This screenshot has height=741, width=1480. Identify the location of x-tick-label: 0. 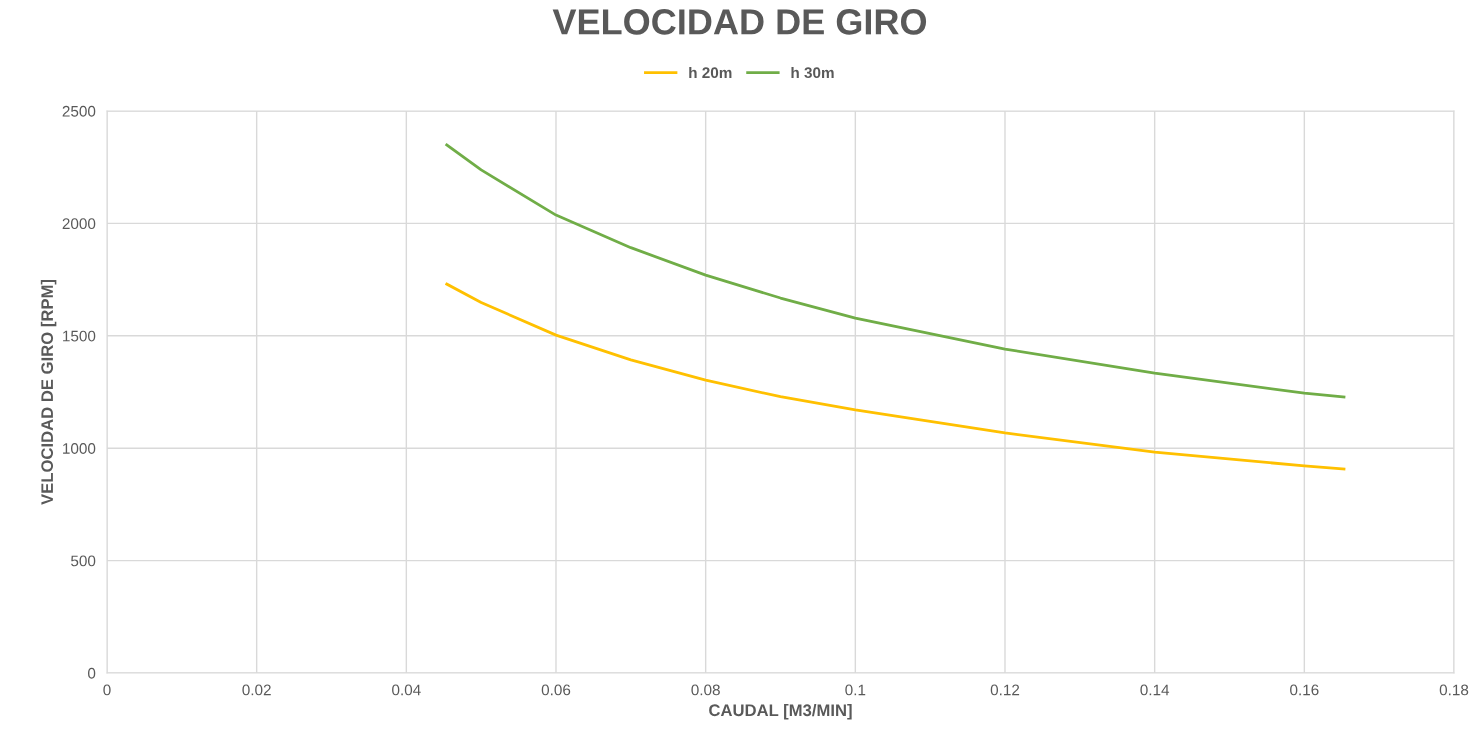
(107, 690).